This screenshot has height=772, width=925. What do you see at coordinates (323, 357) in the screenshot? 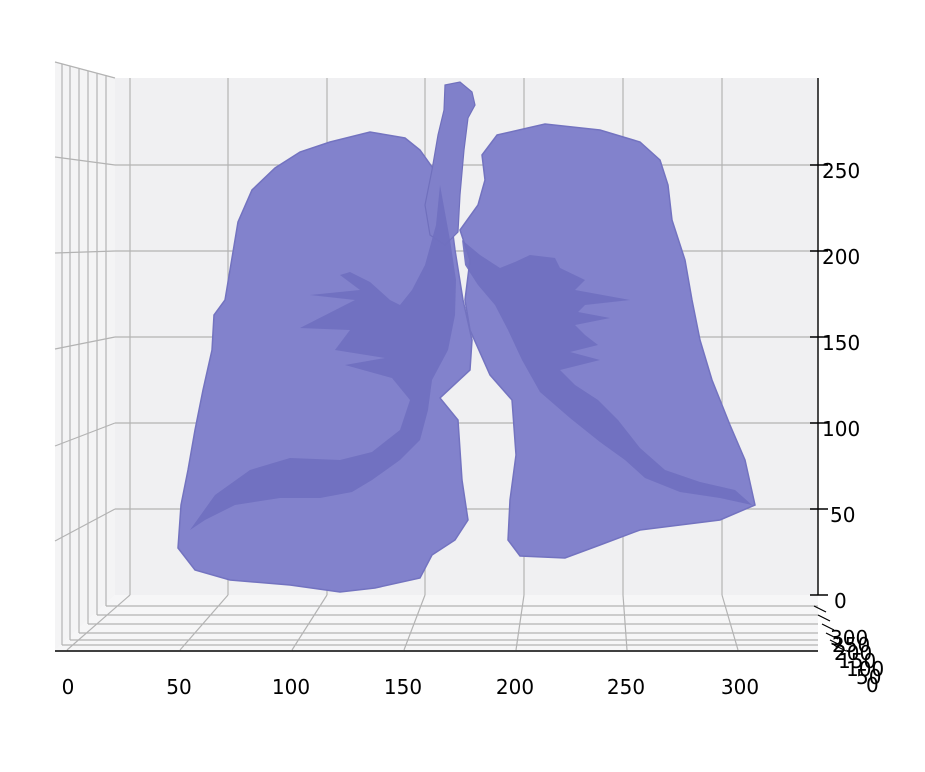
I see `bronchi-right` at bounding box center [323, 357].